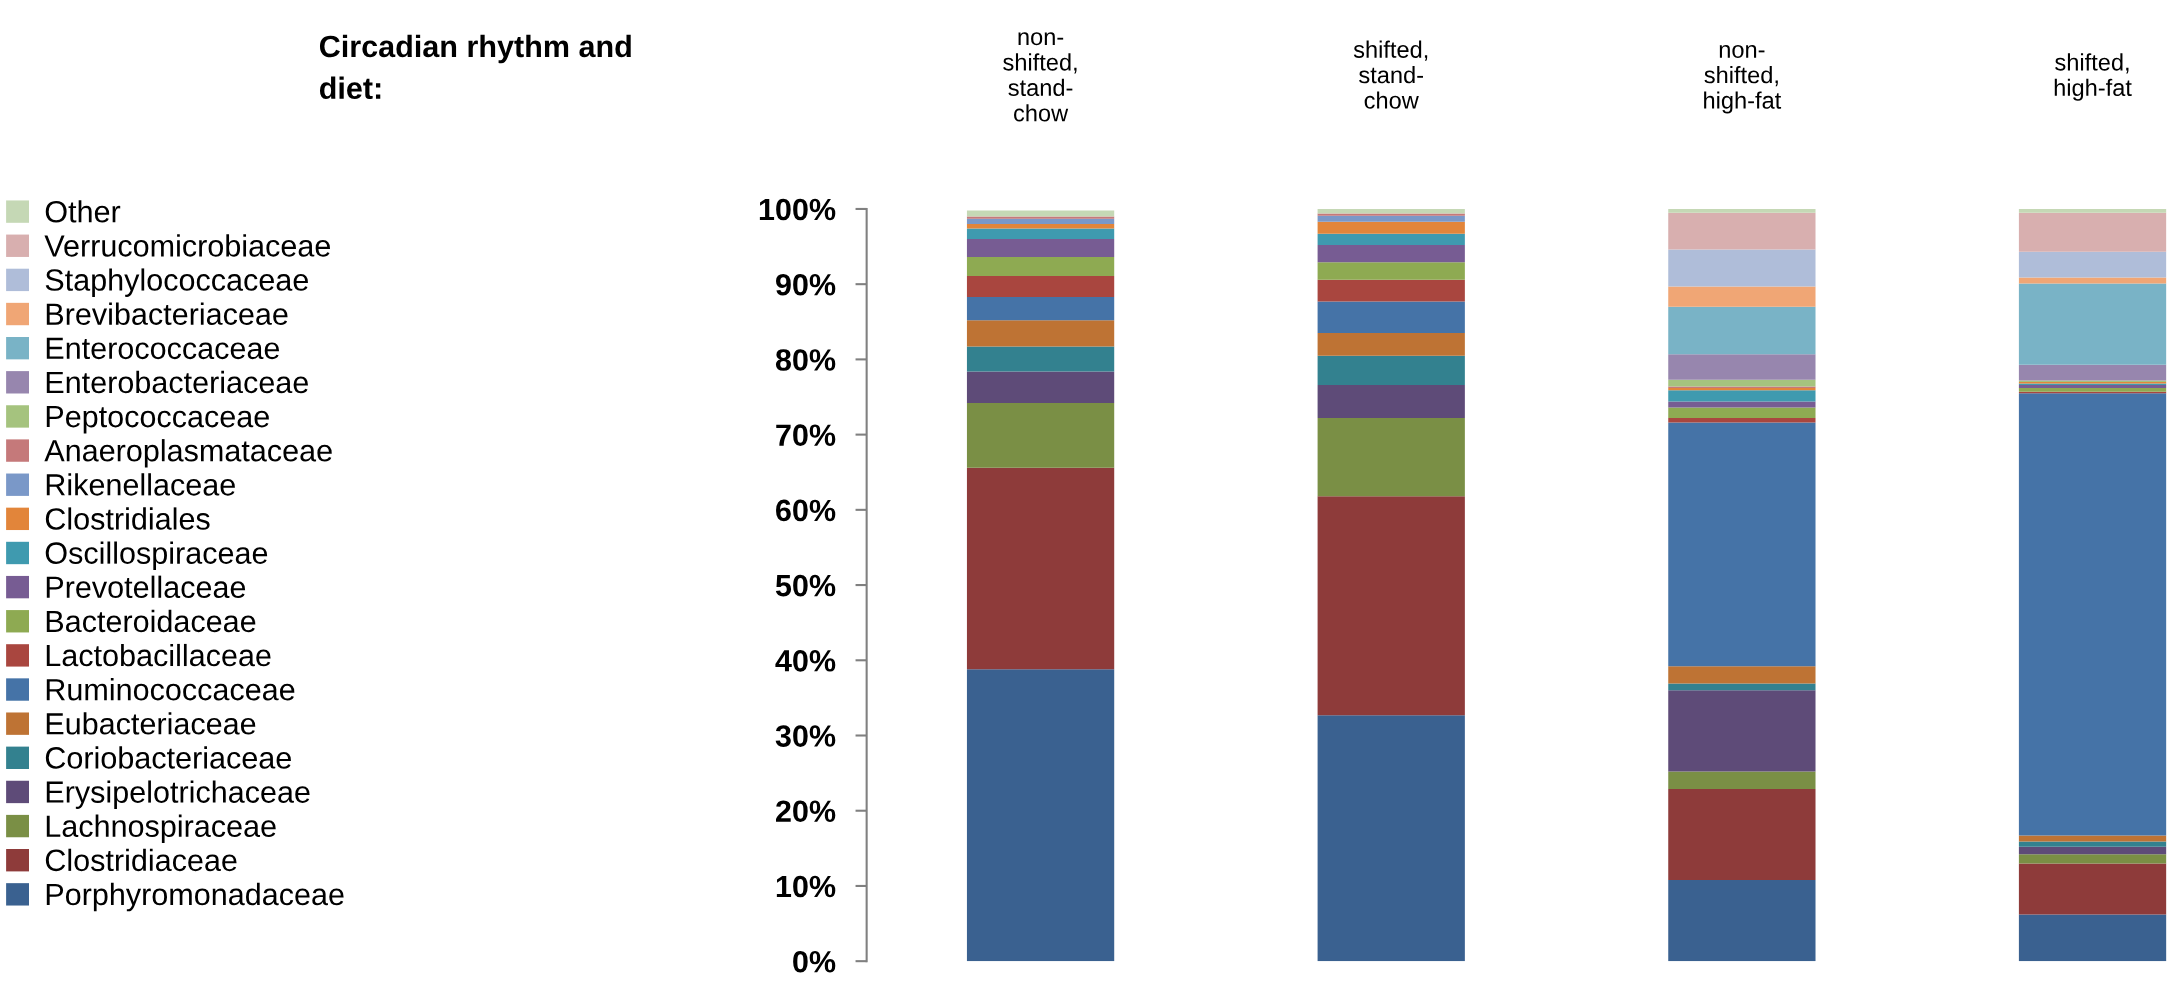 This screenshot has height=995, width=2183. I want to click on text: Circadian rhythm and diet:, so click(475, 67).